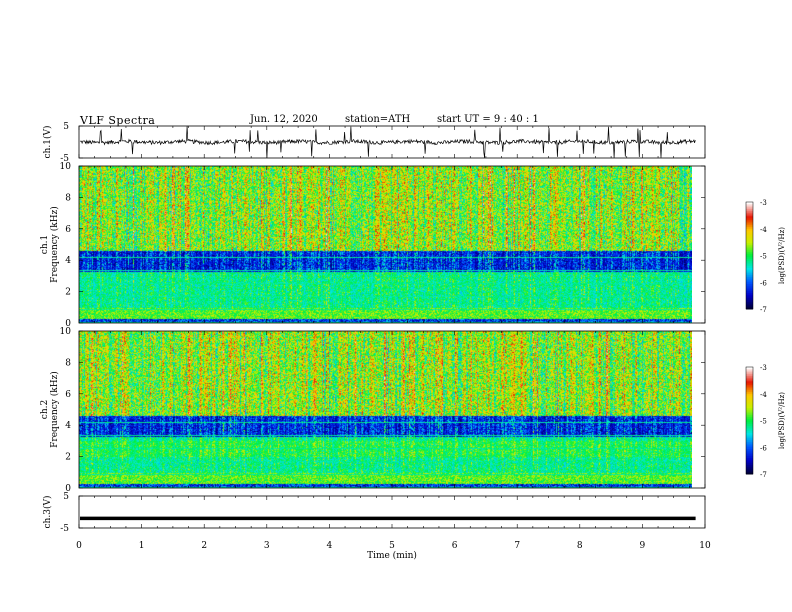 The width and height of the screenshot is (792, 612). What do you see at coordinates (66, 497) in the screenshot?
I see `ch3-waveform-ytick-label: 5` at bounding box center [66, 497].